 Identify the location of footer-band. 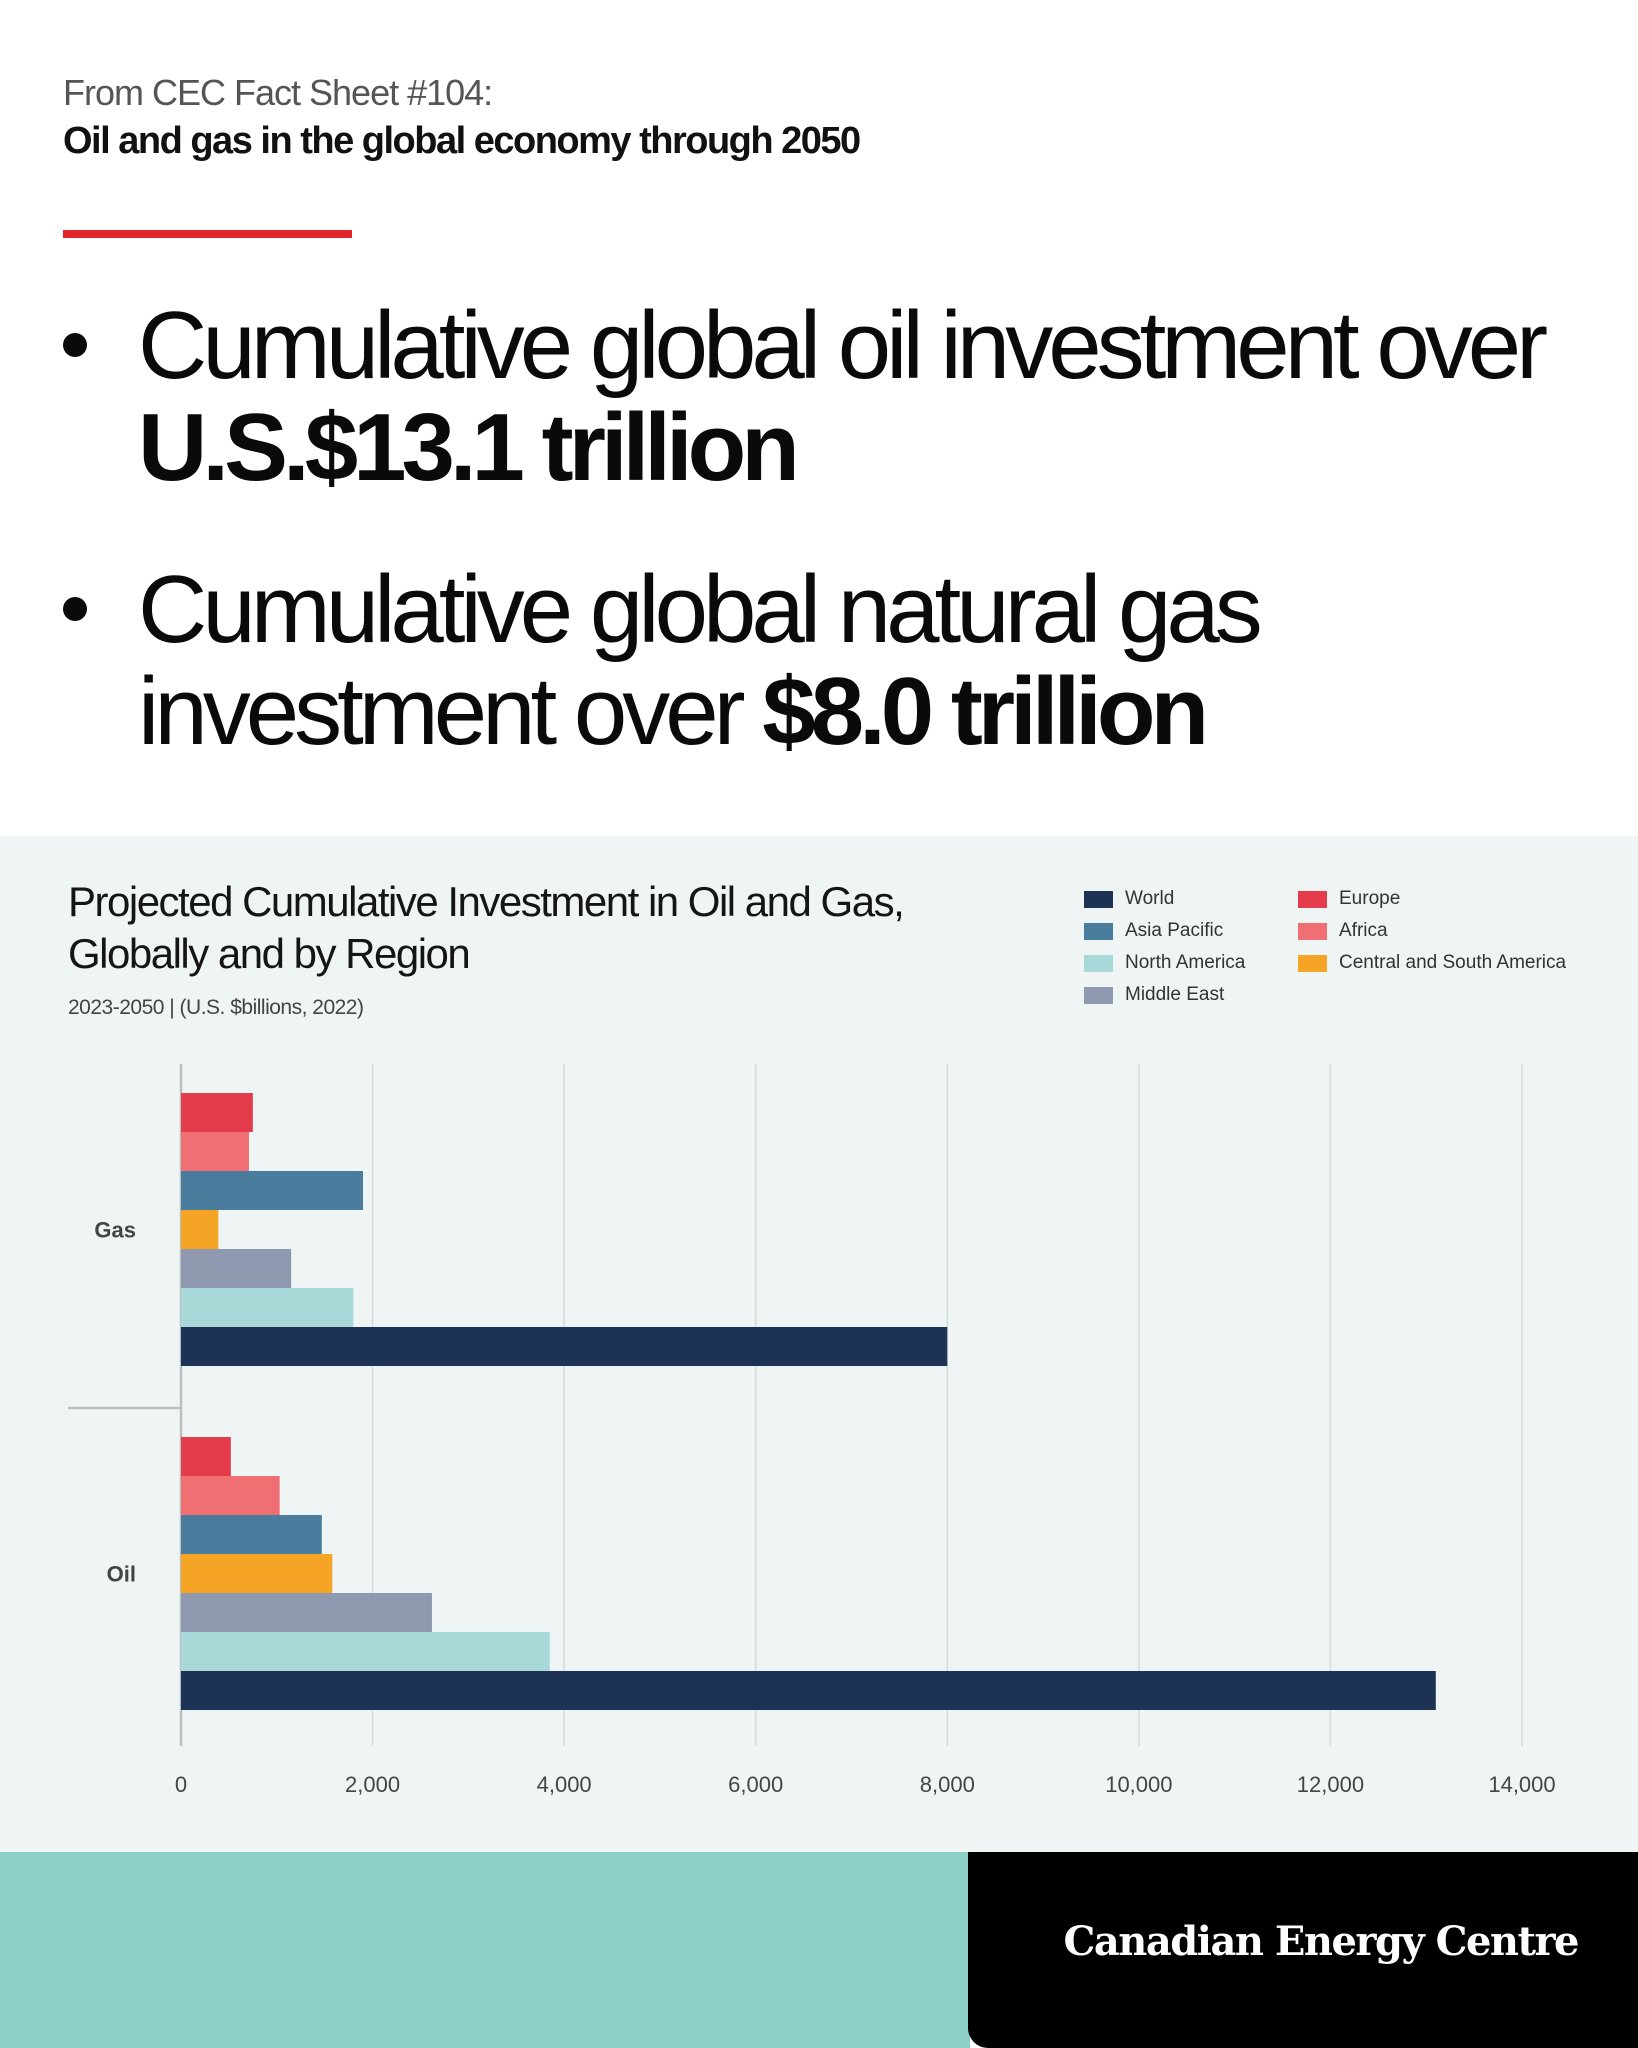
(485, 1950).